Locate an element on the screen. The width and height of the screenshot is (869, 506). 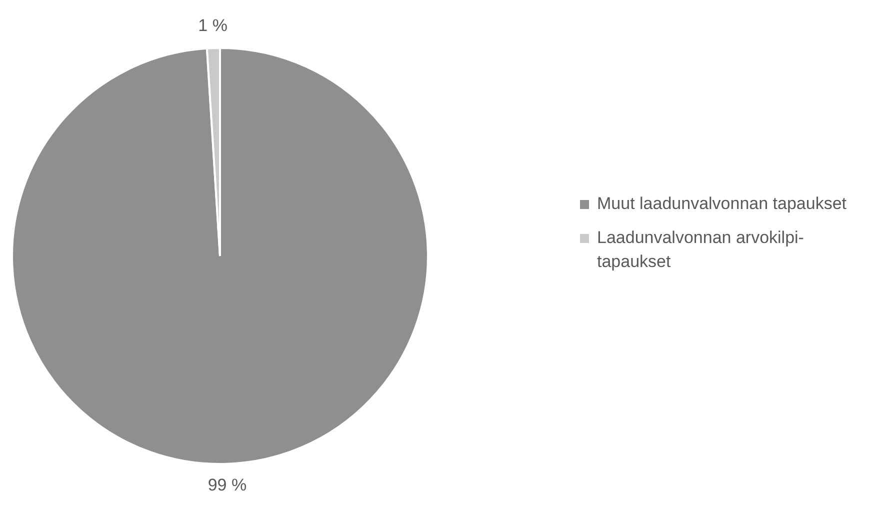
legend-label: Laadunvalvonnan arvokilpi-tapaukset is located at coordinates (701, 250).